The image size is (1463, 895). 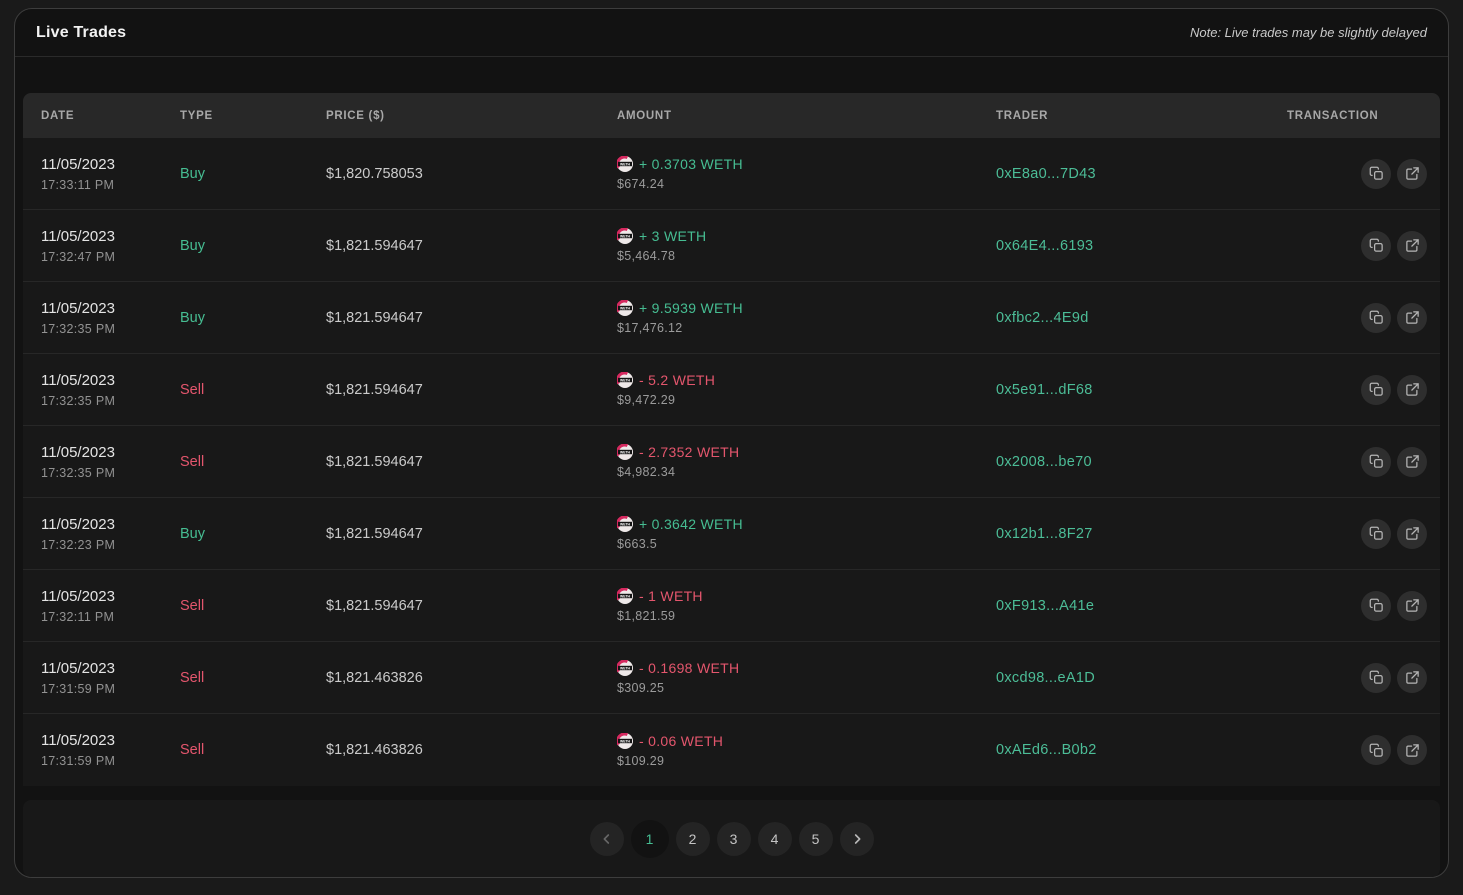 What do you see at coordinates (606, 838) in the screenshot?
I see `pagination-prev-button` at bounding box center [606, 838].